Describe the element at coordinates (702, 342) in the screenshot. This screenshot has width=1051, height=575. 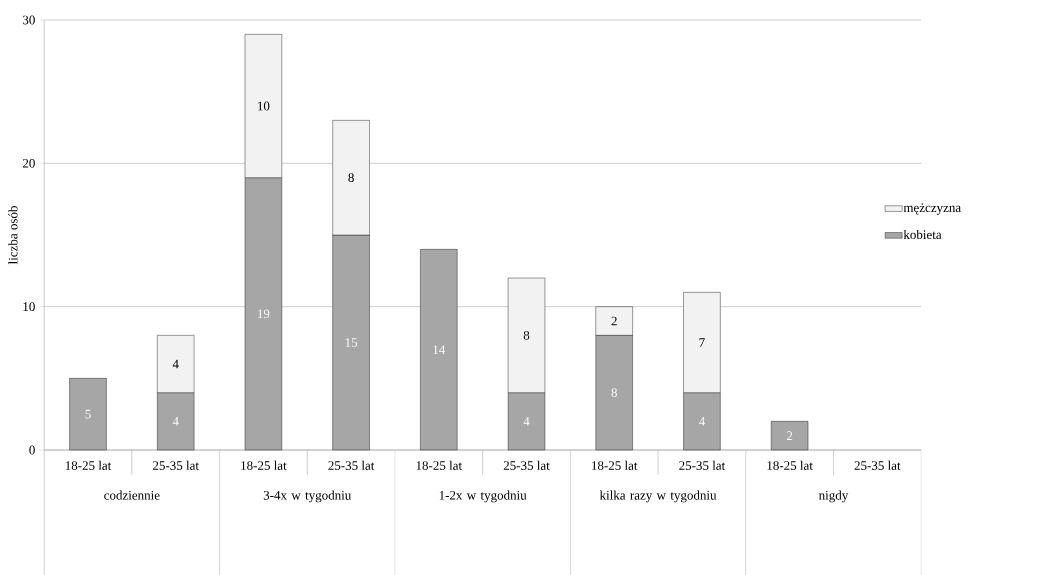
I see `data-label: 7` at that location.